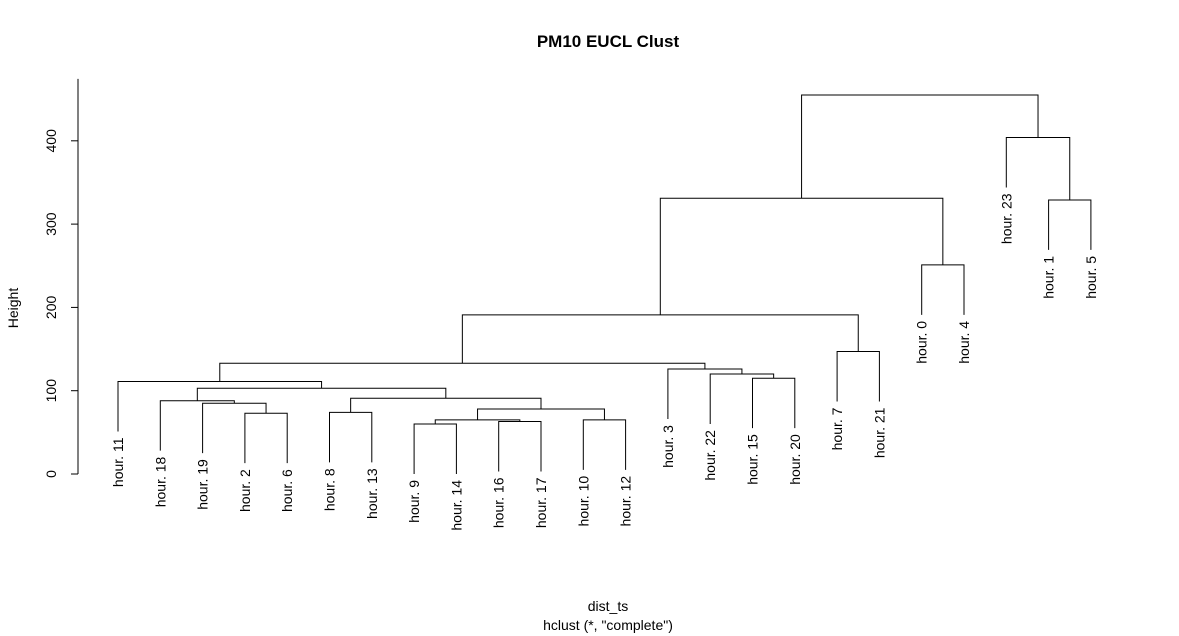 The height and width of the screenshot is (636, 1179). What do you see at coordinates (51, 141) in the screenshot?
I see `y-tick-label: 400` at bounding box center [51, 141].